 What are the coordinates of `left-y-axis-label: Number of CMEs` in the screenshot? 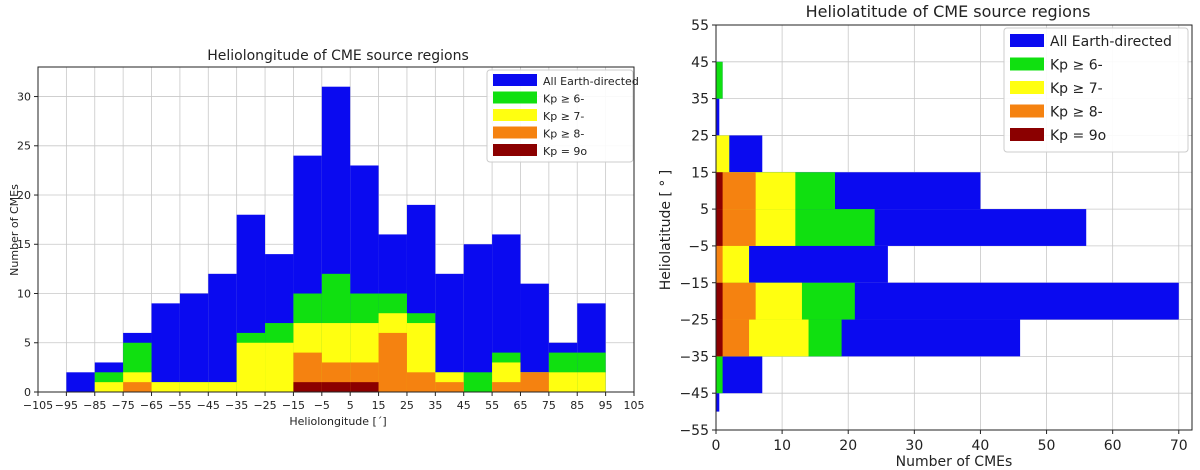 It's located at (14, 230).